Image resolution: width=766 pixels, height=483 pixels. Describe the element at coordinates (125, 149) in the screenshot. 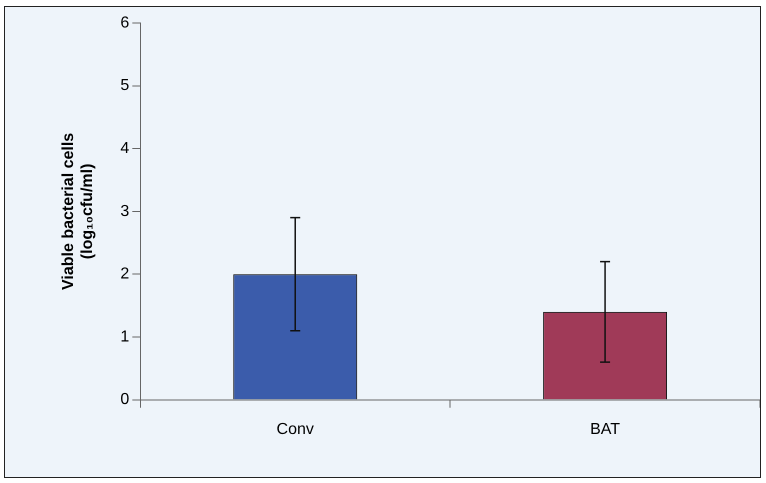

I see `y-tick-label: 4` at that location.